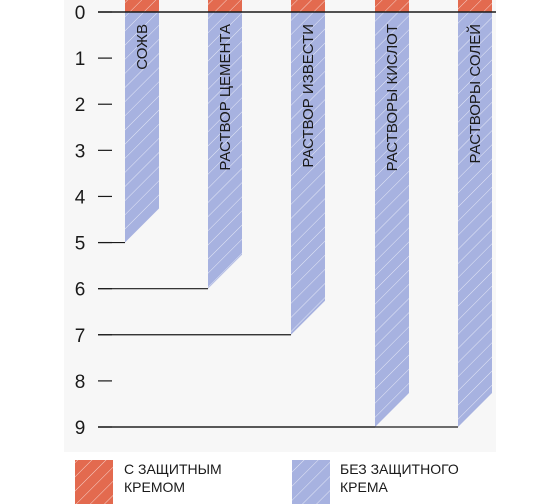  What do you see at coordinates (80, 428) in the screenshot?
I see `y-tick-label-9: 9` at bounding box center [80, 428].